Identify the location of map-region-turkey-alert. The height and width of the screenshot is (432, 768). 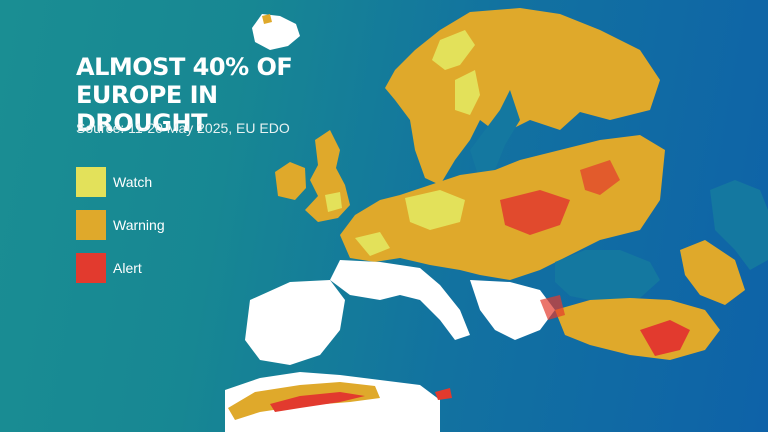
(665, 338).